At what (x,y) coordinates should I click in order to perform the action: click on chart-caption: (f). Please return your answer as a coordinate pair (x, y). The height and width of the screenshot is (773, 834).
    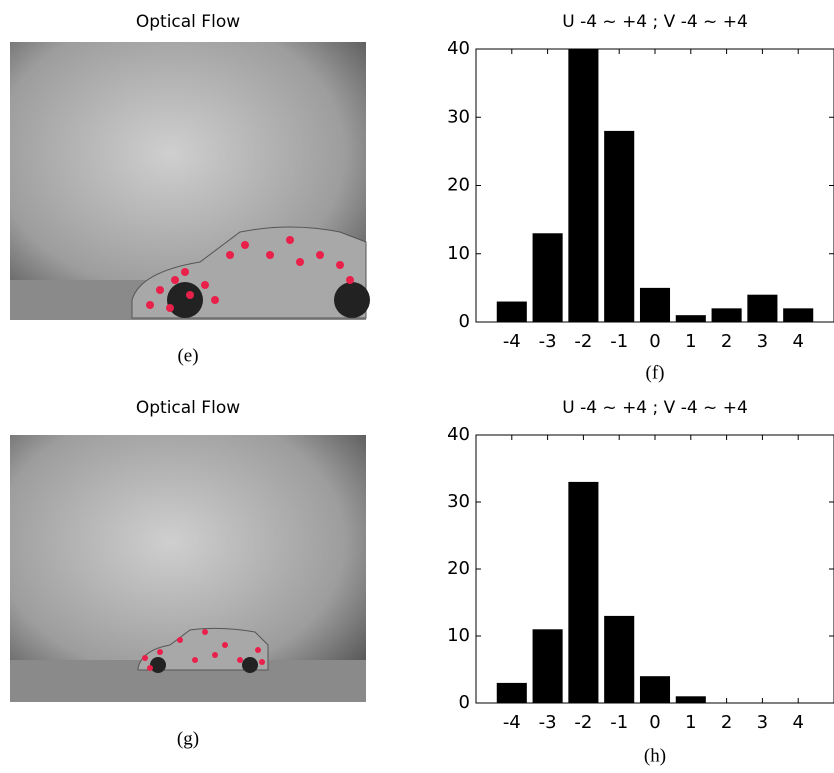
    Looking at the image, I should click on (655, 372).